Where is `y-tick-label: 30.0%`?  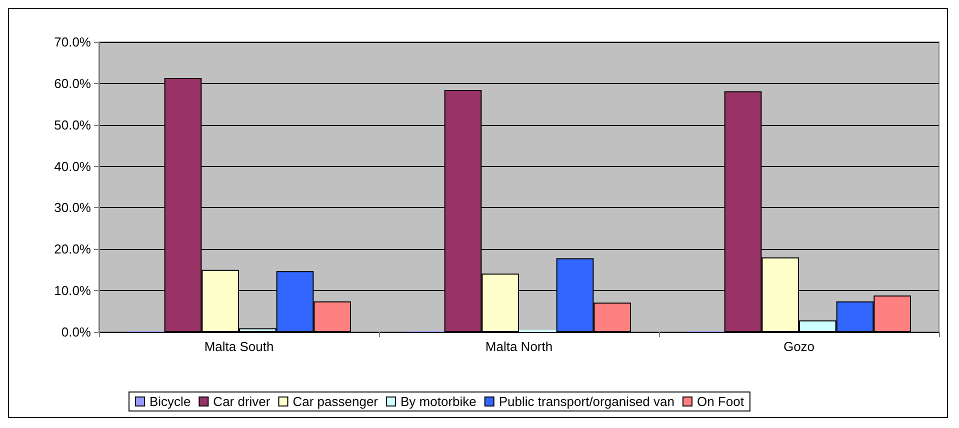 y-tick-label: 30.0% is located at coordinates (73, 208).